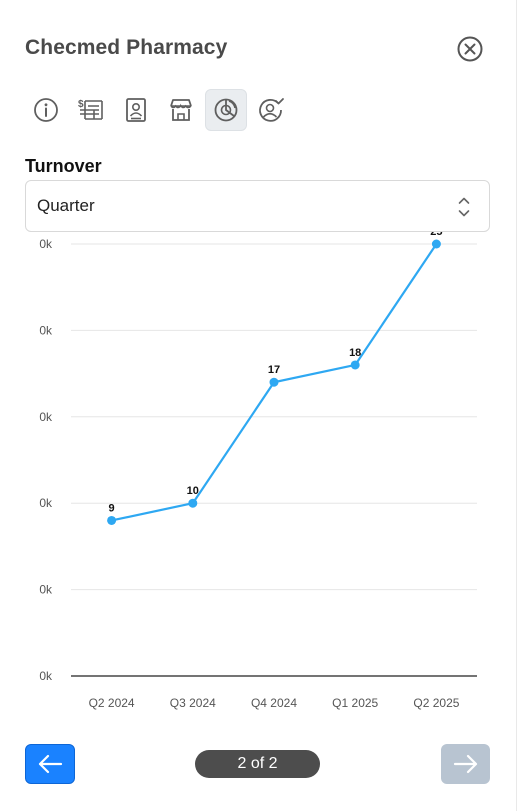 Image resolution: width=521 pixels, height=811 pixels. I want to click on data-label: 25, so click(436, 235).